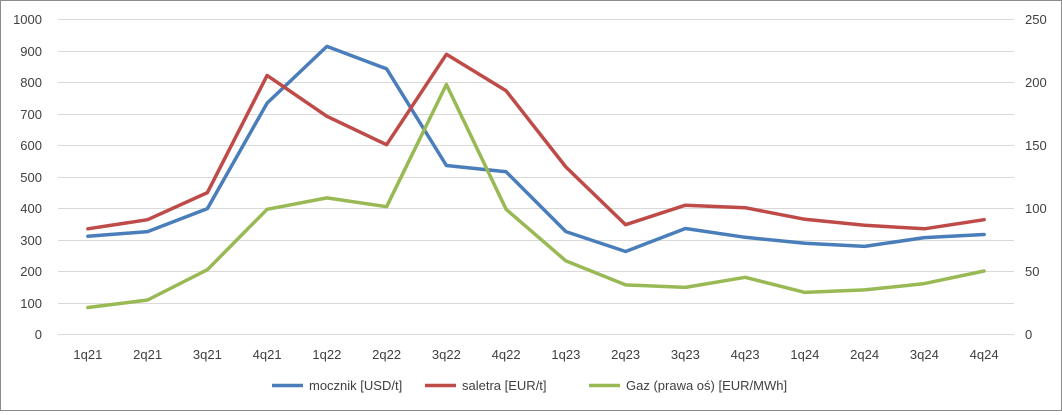 The width and height of the screenshot is (1062, 415). I want to click on y2-tick-label: 50, so click(1032, 271).